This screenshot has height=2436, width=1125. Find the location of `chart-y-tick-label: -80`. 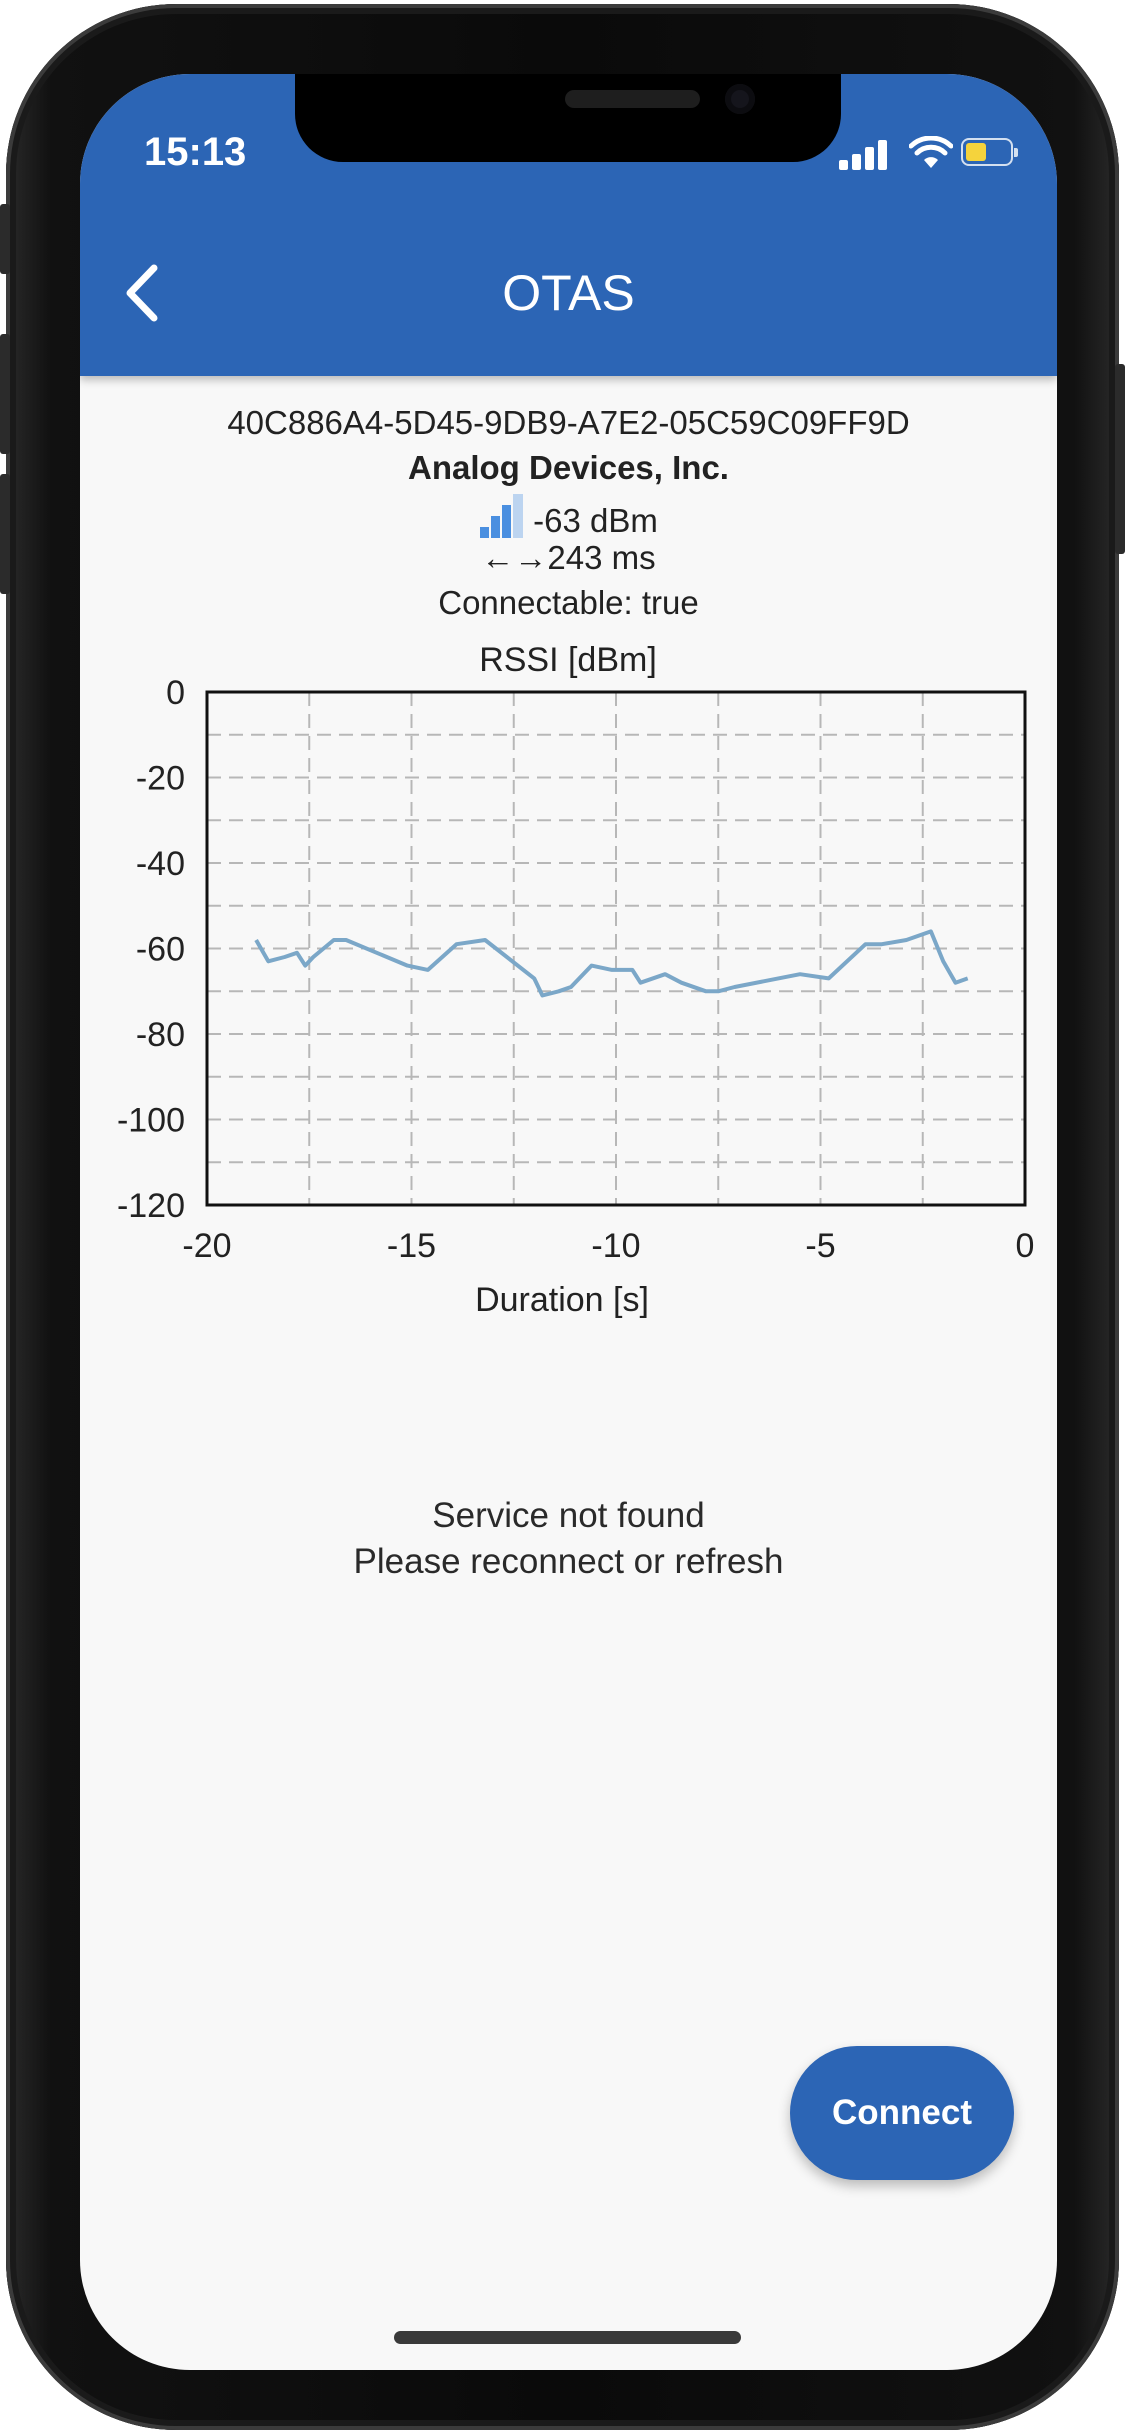

chart-y-tick-label: -80 is located at coordinates (160, 1035).